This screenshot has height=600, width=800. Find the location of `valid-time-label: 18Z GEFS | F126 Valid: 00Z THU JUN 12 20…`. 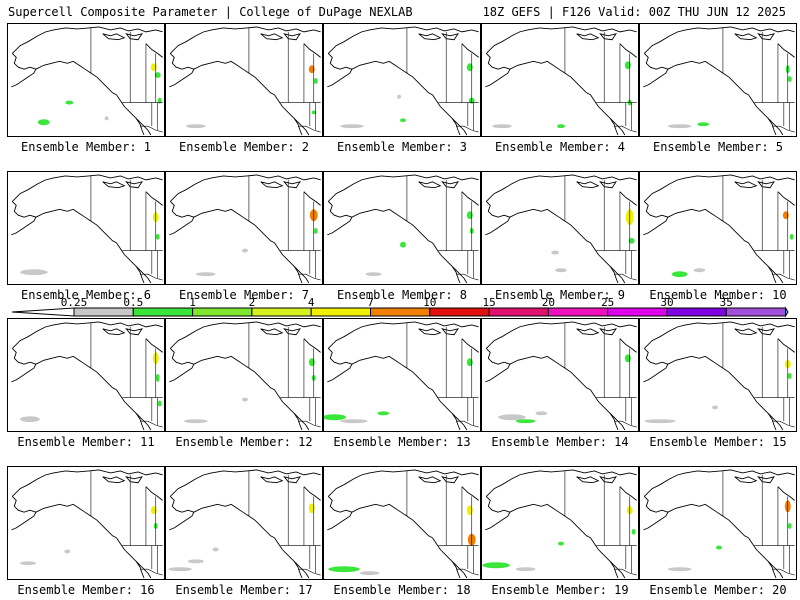

valid-time-label: 18Z GEFS | F126 Valid: 00Z THU JUN 12 20… is located at coordinates (634, 12).